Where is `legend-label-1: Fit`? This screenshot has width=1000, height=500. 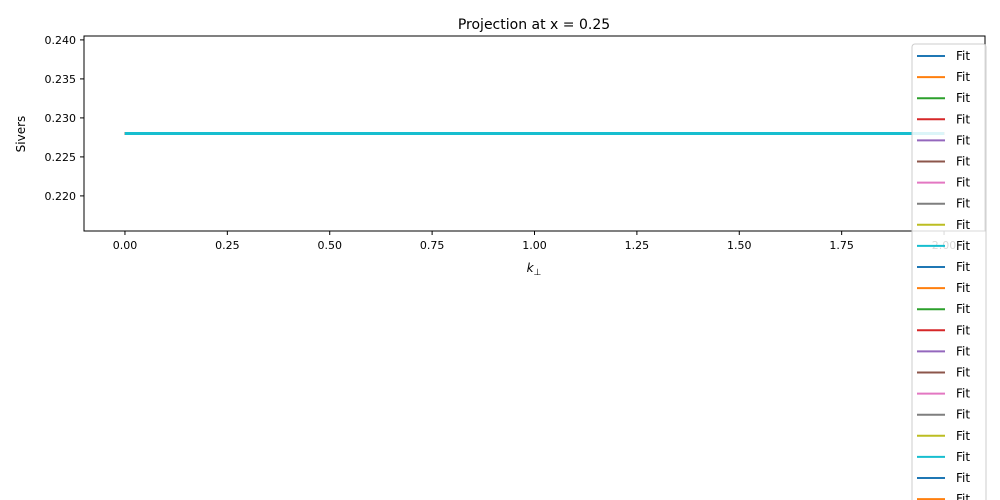 legend-label-1: Fit is located at coordinates (963, 56).